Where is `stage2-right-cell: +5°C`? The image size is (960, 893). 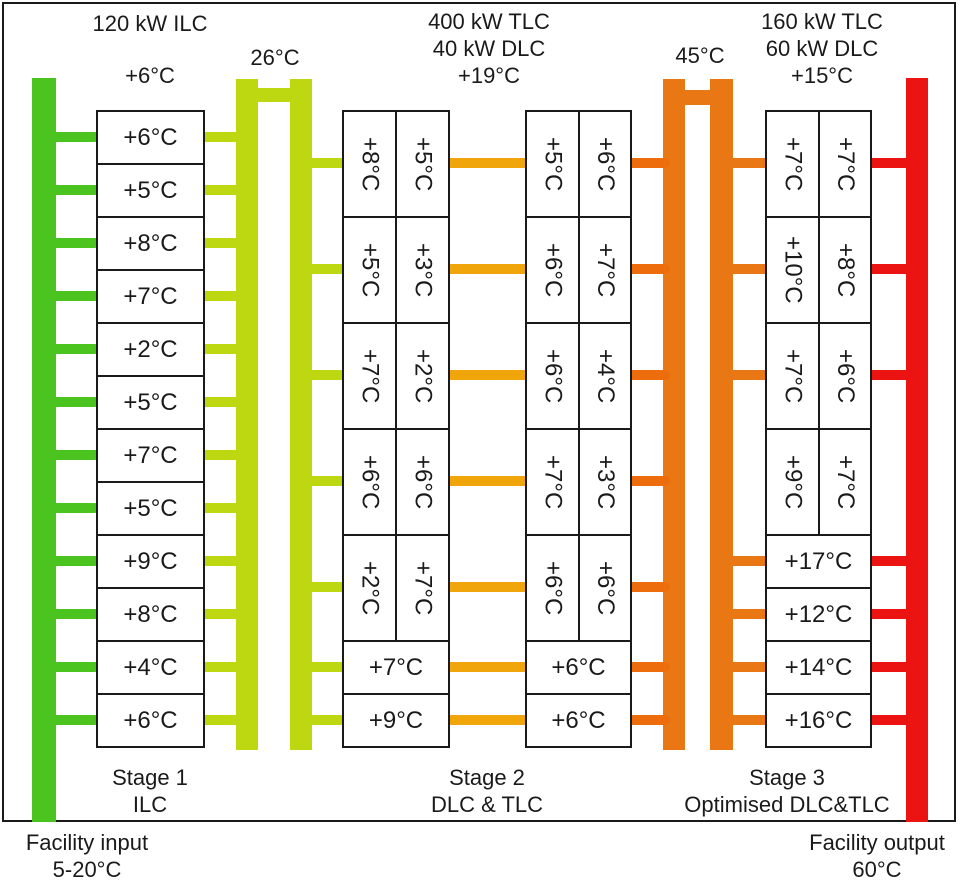
stage2-right-cell: +5°C is located at coordinates (553, 164).